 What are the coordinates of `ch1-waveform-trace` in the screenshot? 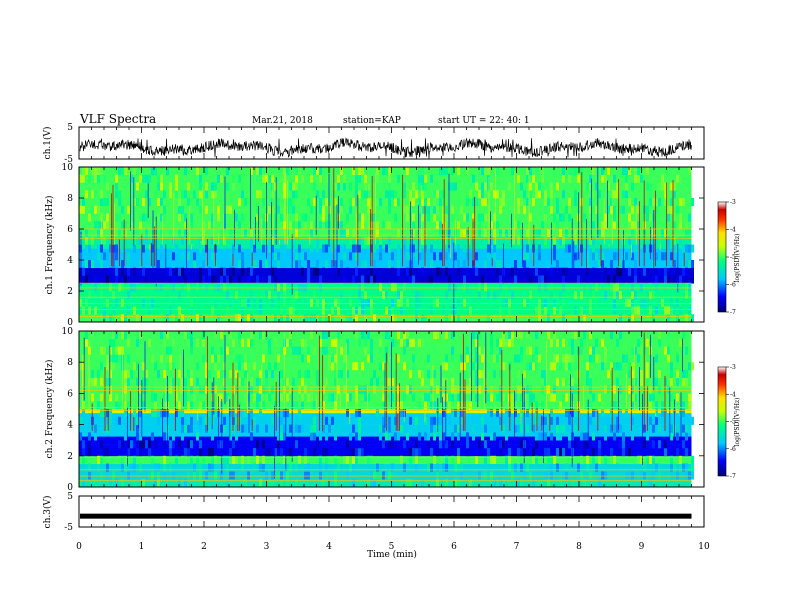 It's located at (385, 147).